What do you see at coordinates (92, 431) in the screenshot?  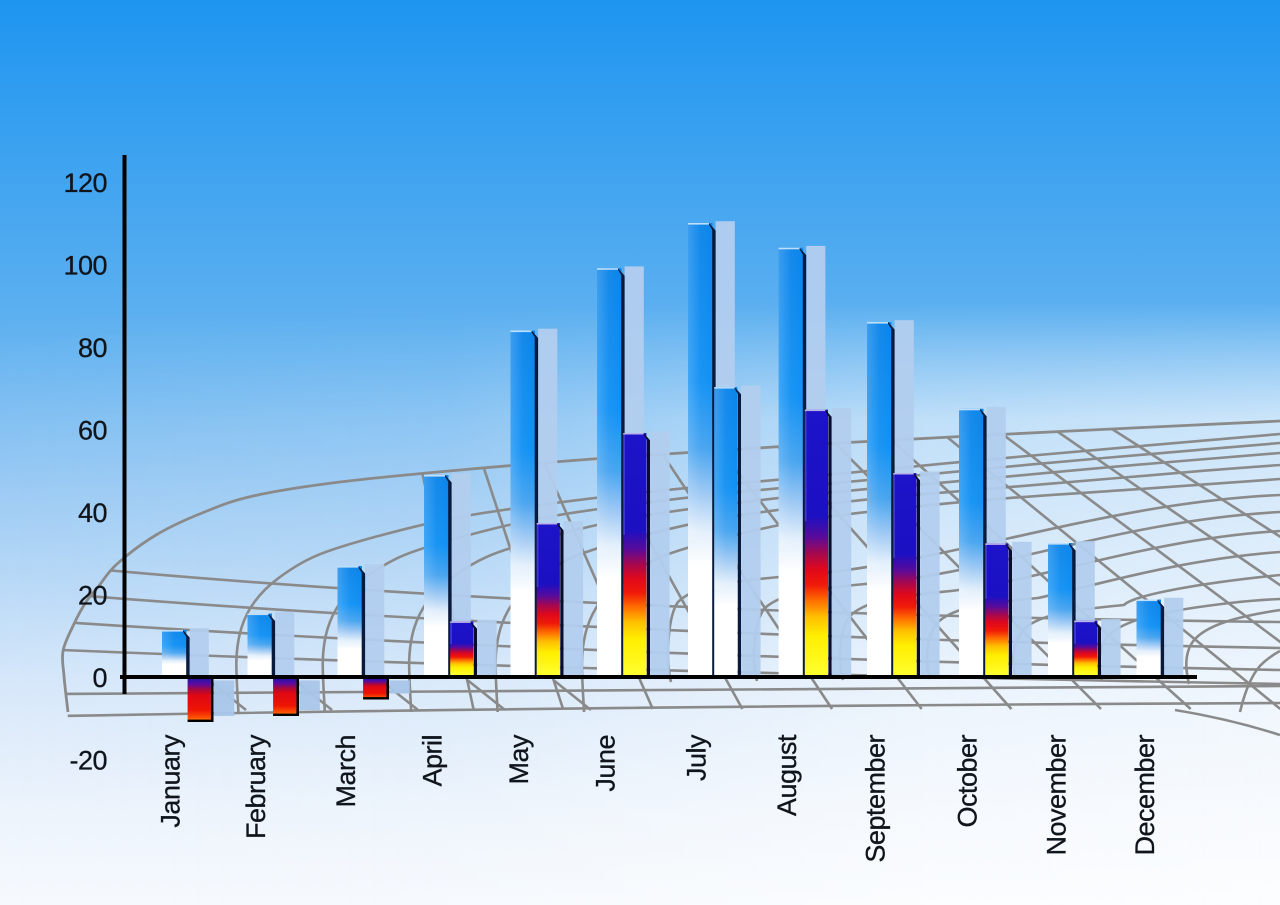 I see `svg-text: 60` at bounding box center [92, 431].